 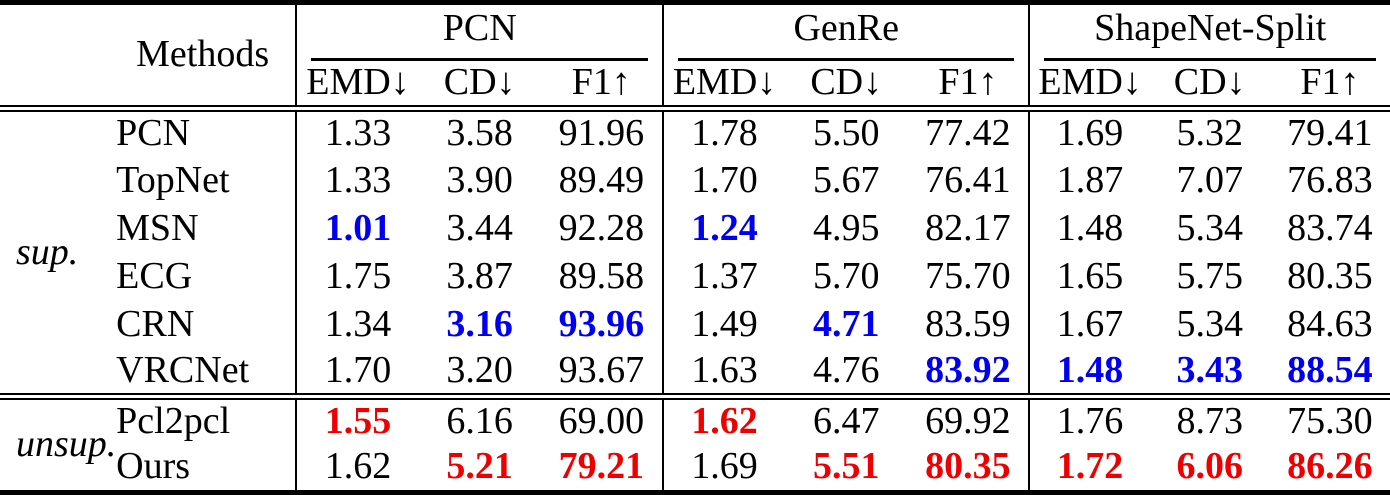 I want to click on method-name: PCN, so click(x=198, y=131).